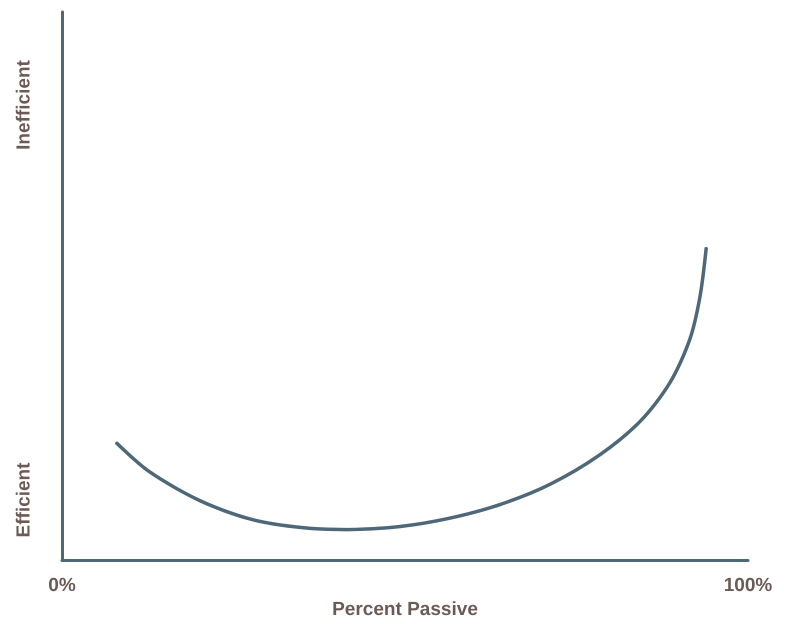 This screenshot has height=624, width=795. Describe the element at coordinates (748, 585) in the screenshot. I see `x-tick-label: 100%` at that location.